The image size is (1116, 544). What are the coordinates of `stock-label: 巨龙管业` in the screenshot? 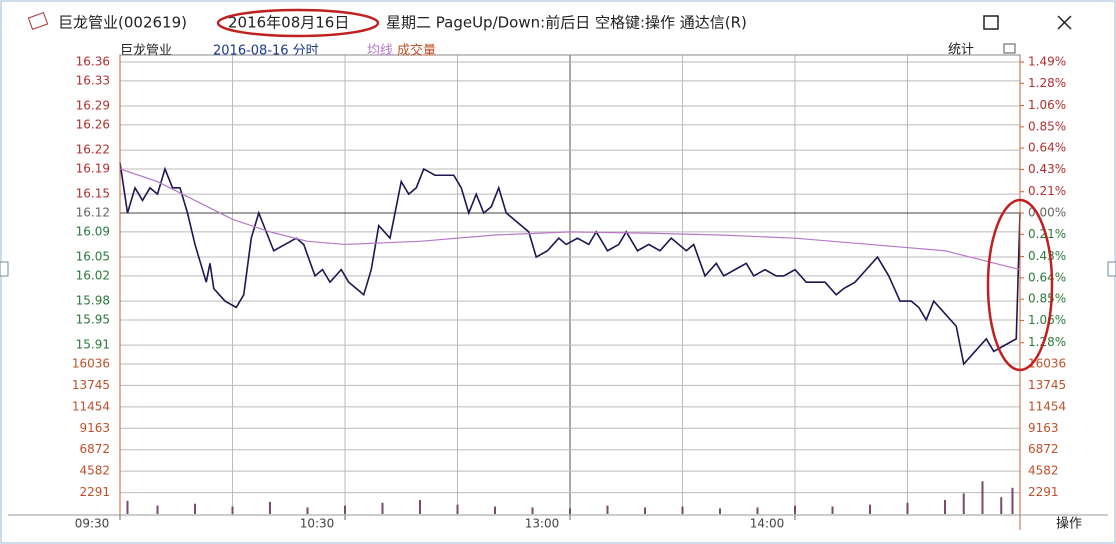 It's located at (146, 51).